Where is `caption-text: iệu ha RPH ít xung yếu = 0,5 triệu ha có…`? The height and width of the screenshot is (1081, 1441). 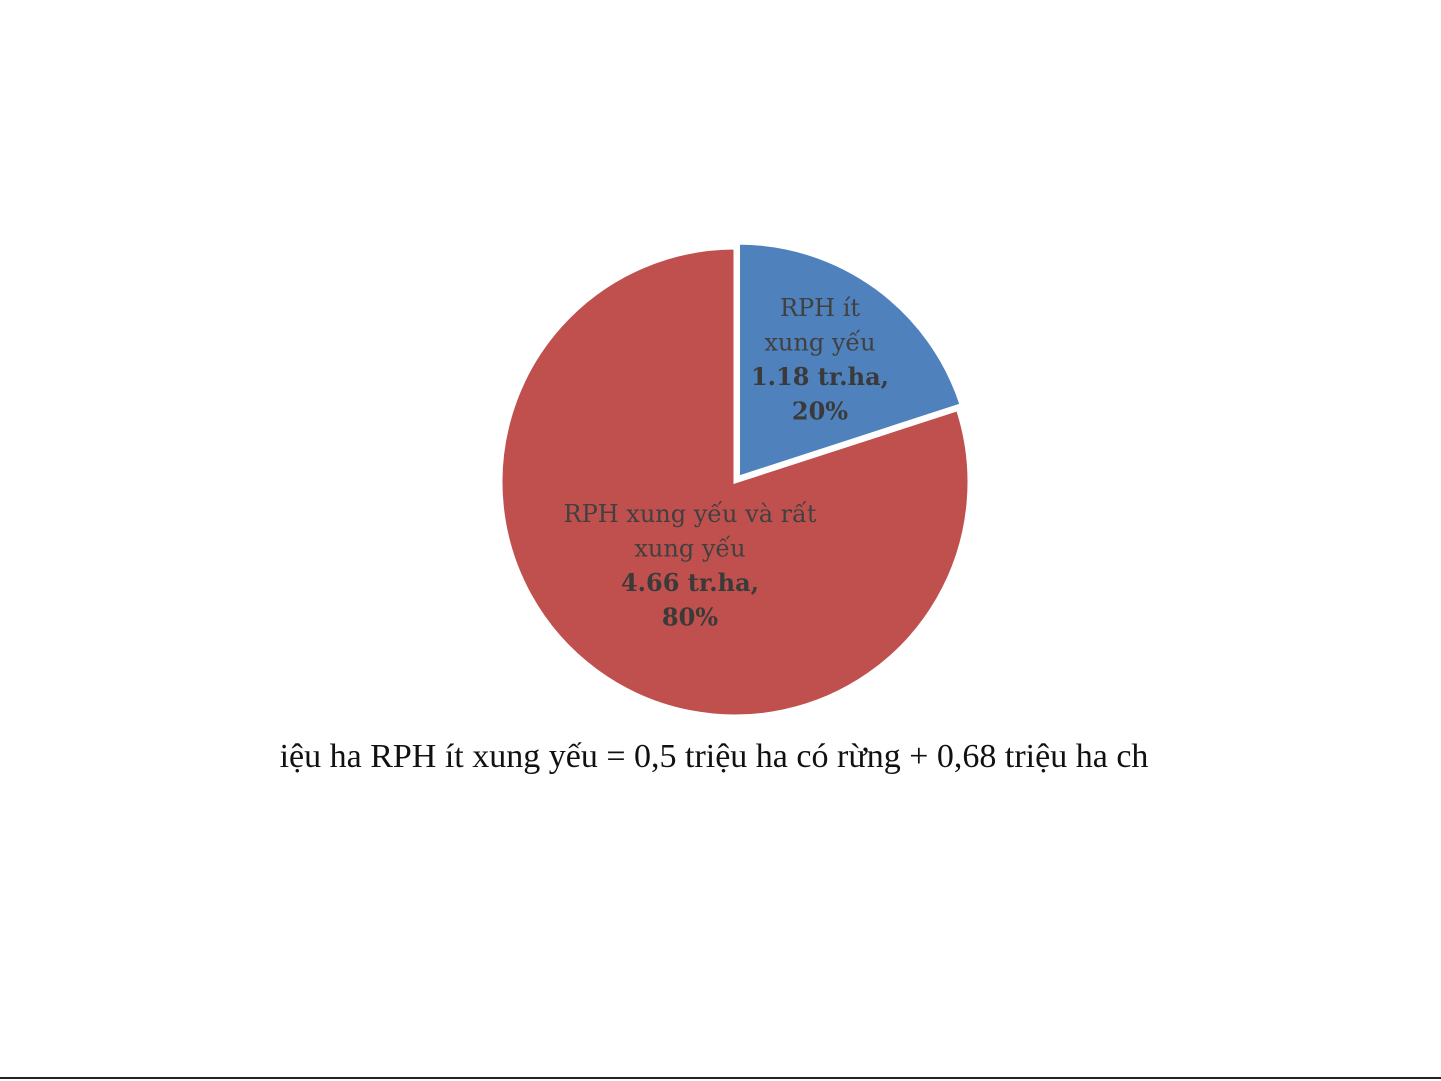 caption-text: iệu ha RPH ít xung yếu = 0,5 triệu ha có… is located at coordinates (714, 756).